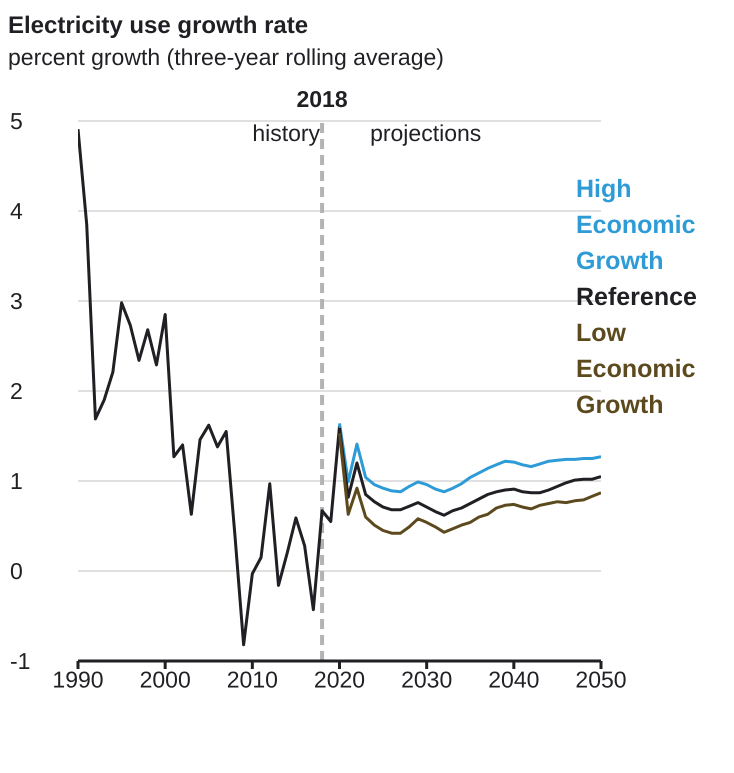 Image resolution: width=734 pixels, height=773 pixels. What do you see at coordinates (286, 133) in the screenshot?
I see `annotation: history` at bounding box center [286, 133].